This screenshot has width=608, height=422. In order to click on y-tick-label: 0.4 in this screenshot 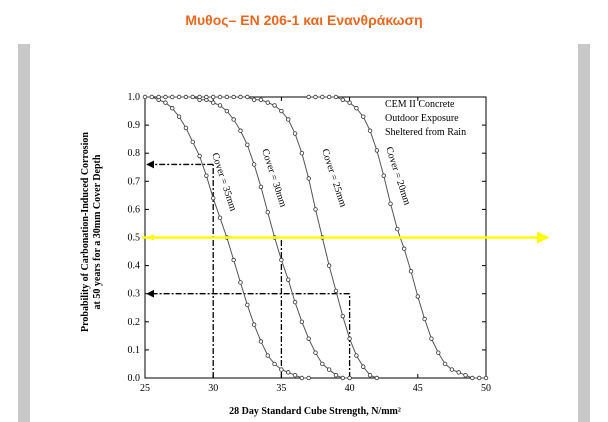, I will do `click(134, 266)`.